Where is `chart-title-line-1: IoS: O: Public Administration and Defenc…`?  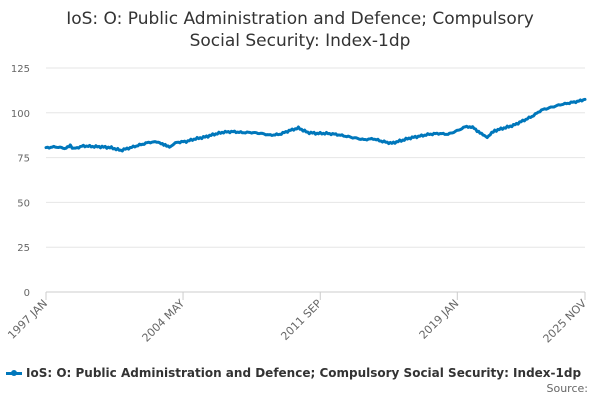
chart-title-line-1: IoS: O: Public Administration and Defenc… is located at coordinates (300, 19).